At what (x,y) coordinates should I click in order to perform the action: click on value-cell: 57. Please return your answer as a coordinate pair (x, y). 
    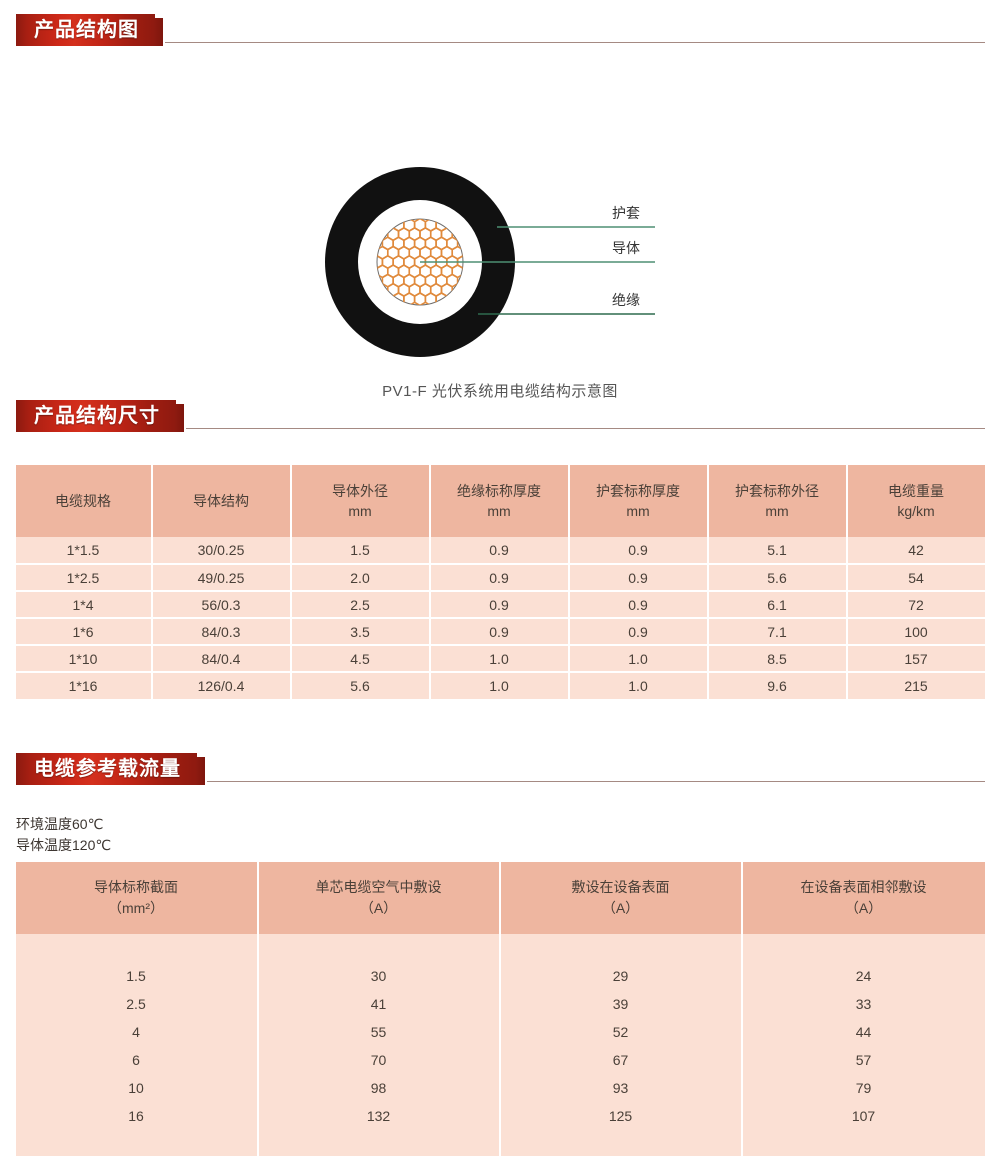
    Looking at the image, I should click on (863, 1060).